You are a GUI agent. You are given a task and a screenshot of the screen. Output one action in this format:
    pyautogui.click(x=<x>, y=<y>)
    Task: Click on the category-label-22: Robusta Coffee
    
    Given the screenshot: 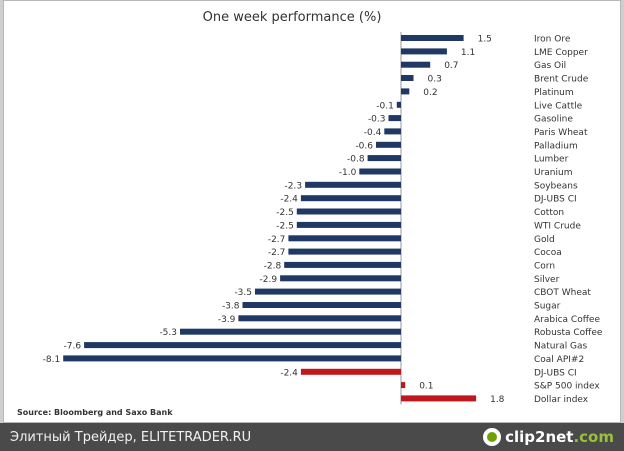 What is the action you would take?
    pyautogui.click(x=568, y=333)
    